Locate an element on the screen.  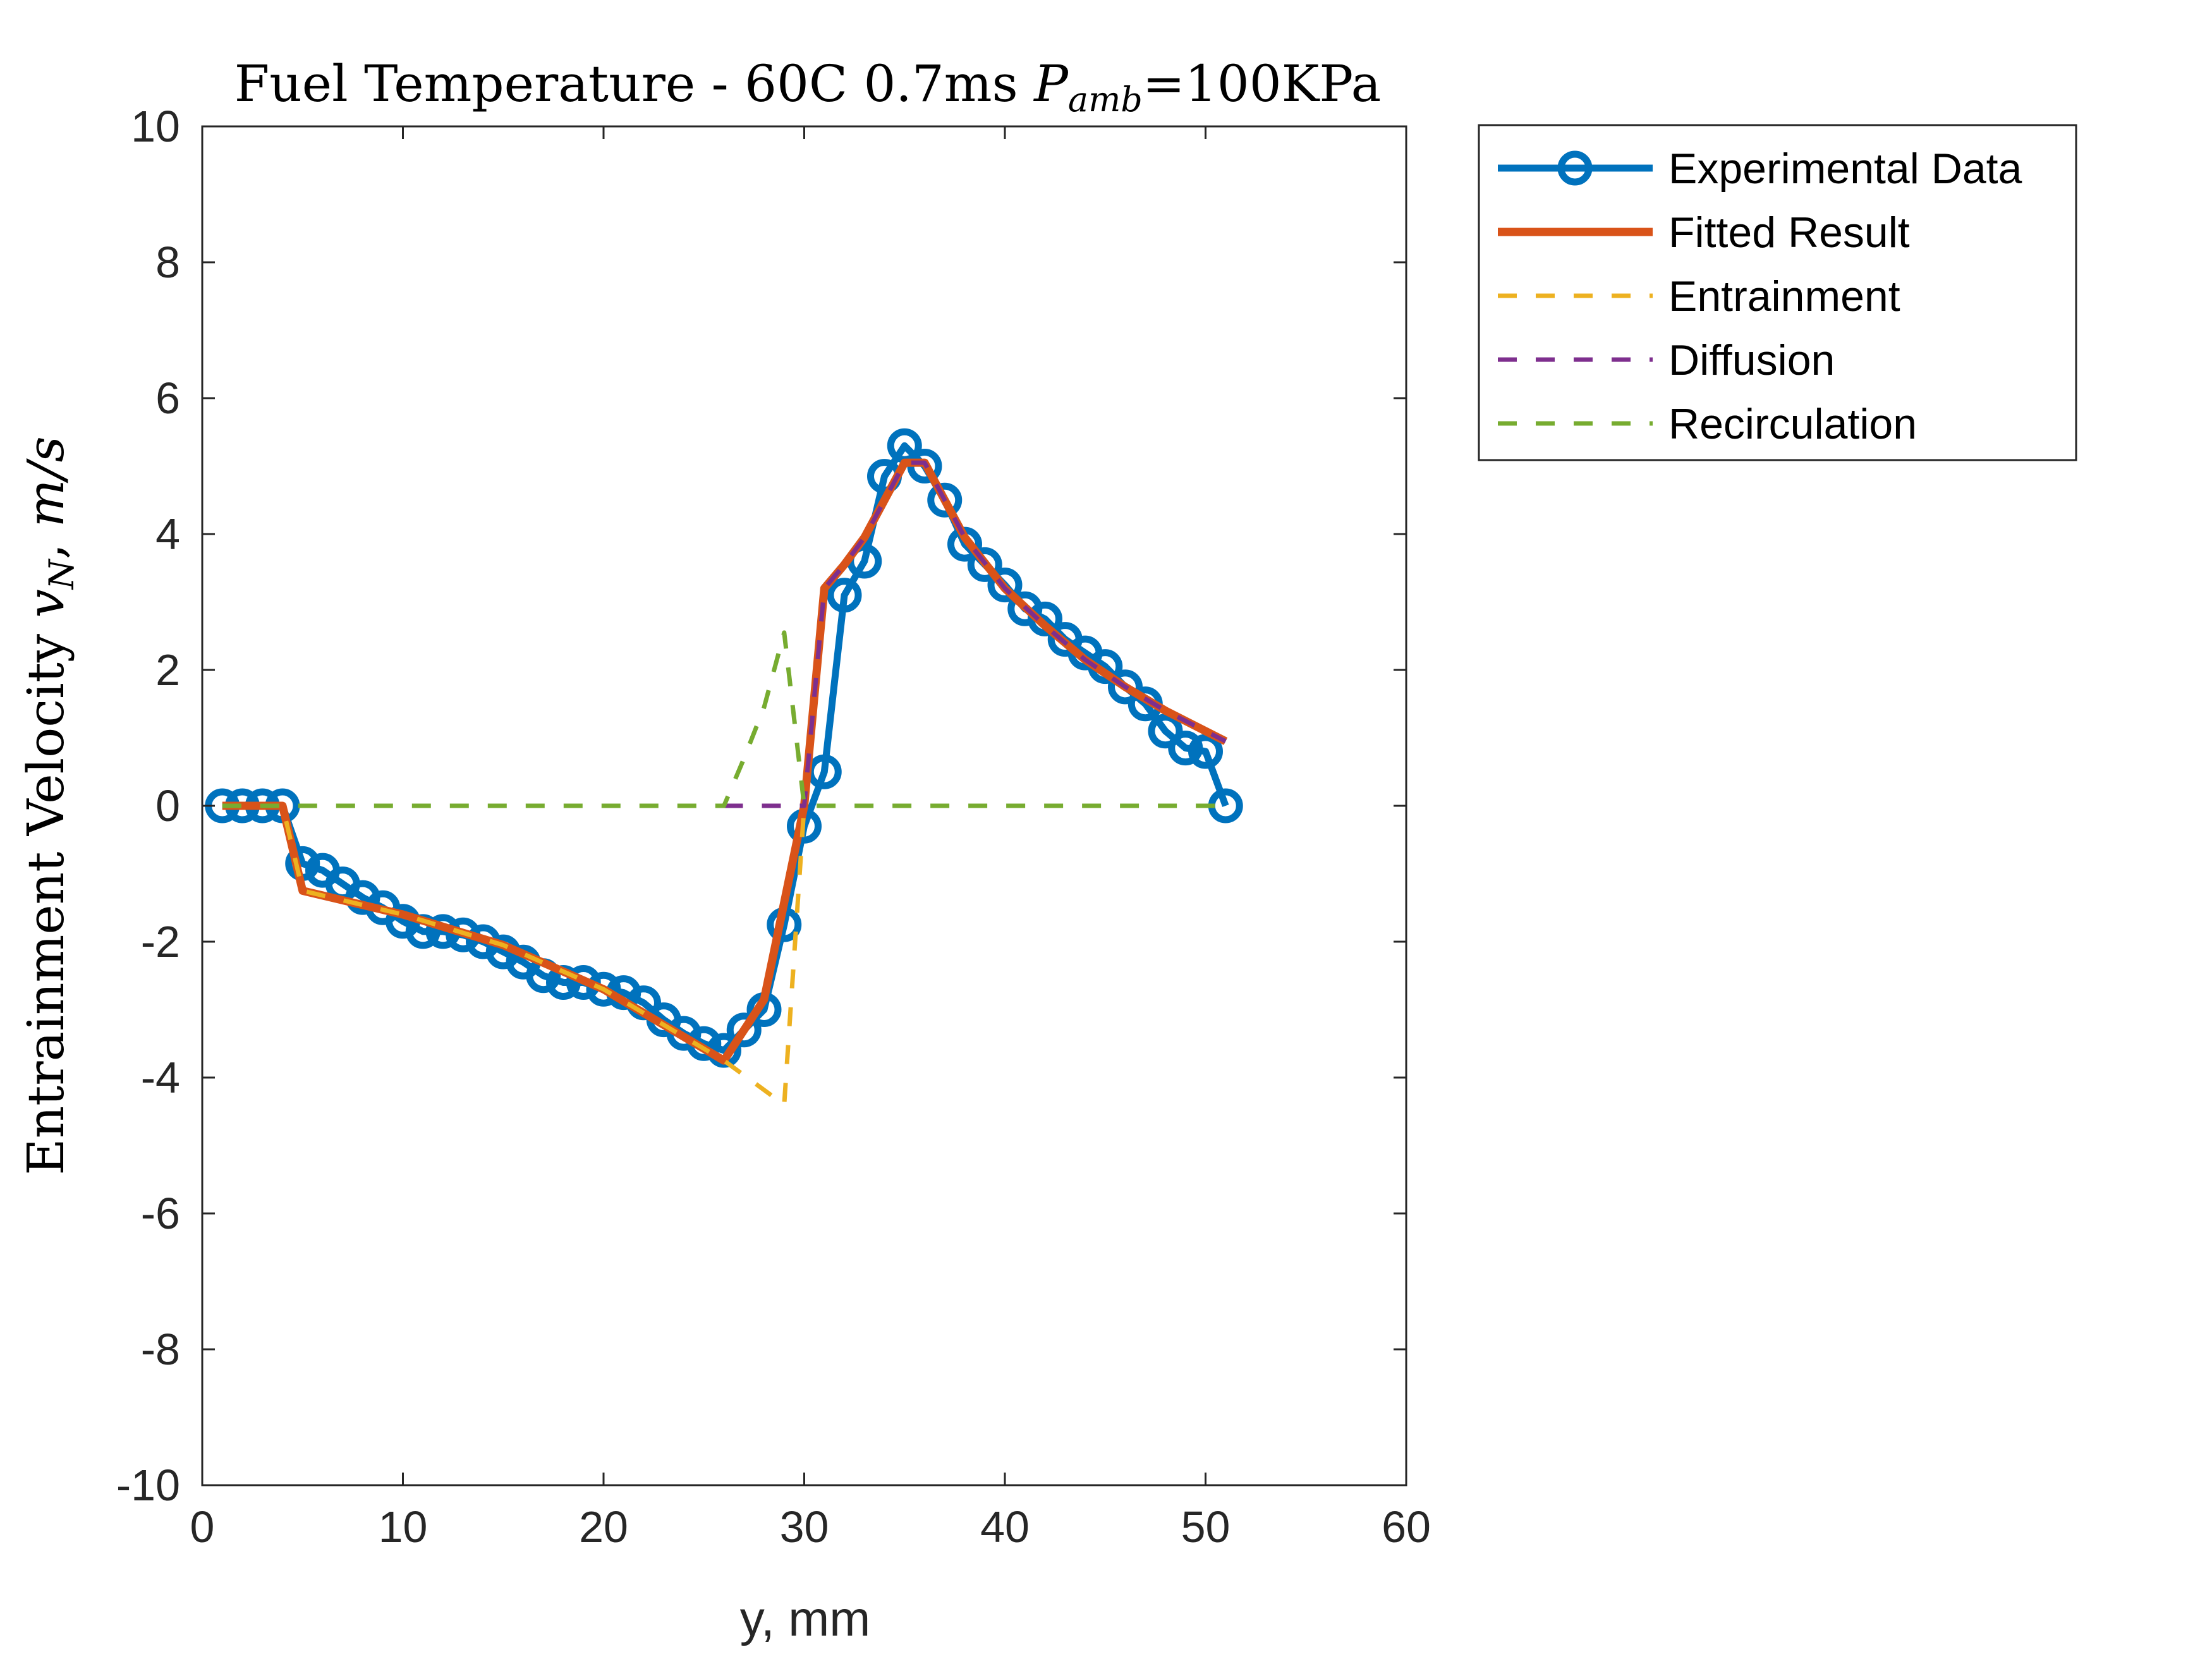
legend-label: Recirculation is located at coordinates (1792, 424).